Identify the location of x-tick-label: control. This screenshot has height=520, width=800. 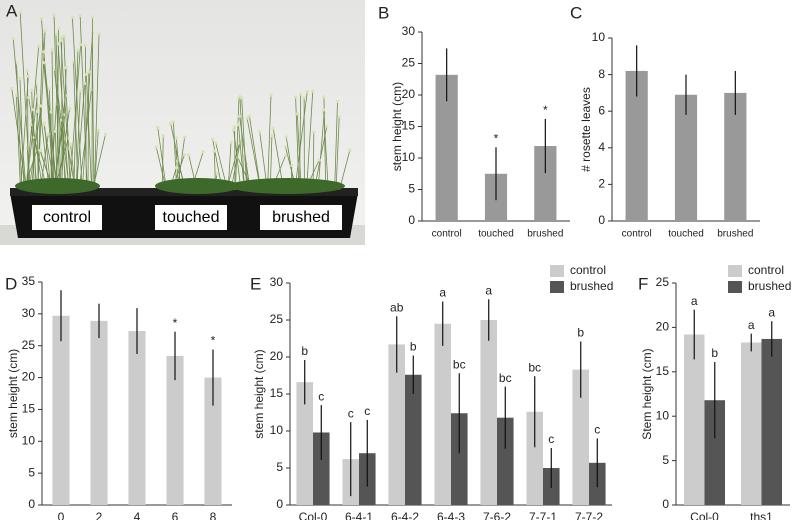
(637, 234).